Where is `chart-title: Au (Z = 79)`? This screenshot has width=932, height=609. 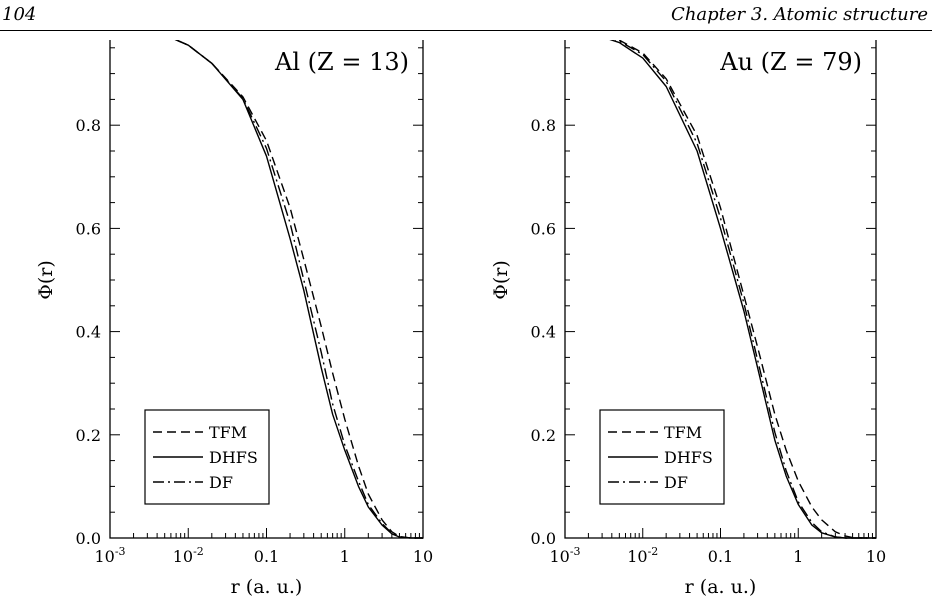 chart-title: Au (Z = 79) is located at coordinates (790, 62).